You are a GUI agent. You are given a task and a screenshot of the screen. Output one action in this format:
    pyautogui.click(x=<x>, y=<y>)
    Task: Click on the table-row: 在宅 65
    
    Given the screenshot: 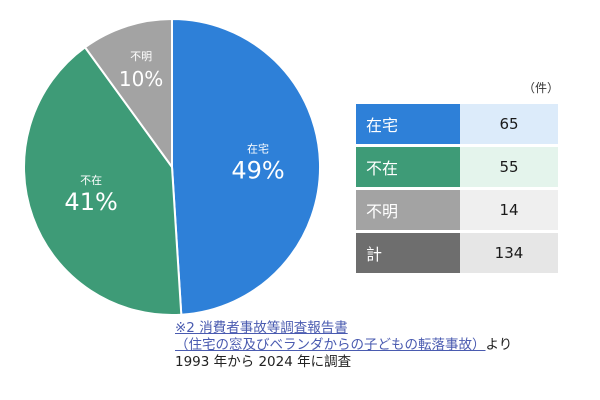 What is the action you would take?
    pyautogui.click(x=457, y=124)
    